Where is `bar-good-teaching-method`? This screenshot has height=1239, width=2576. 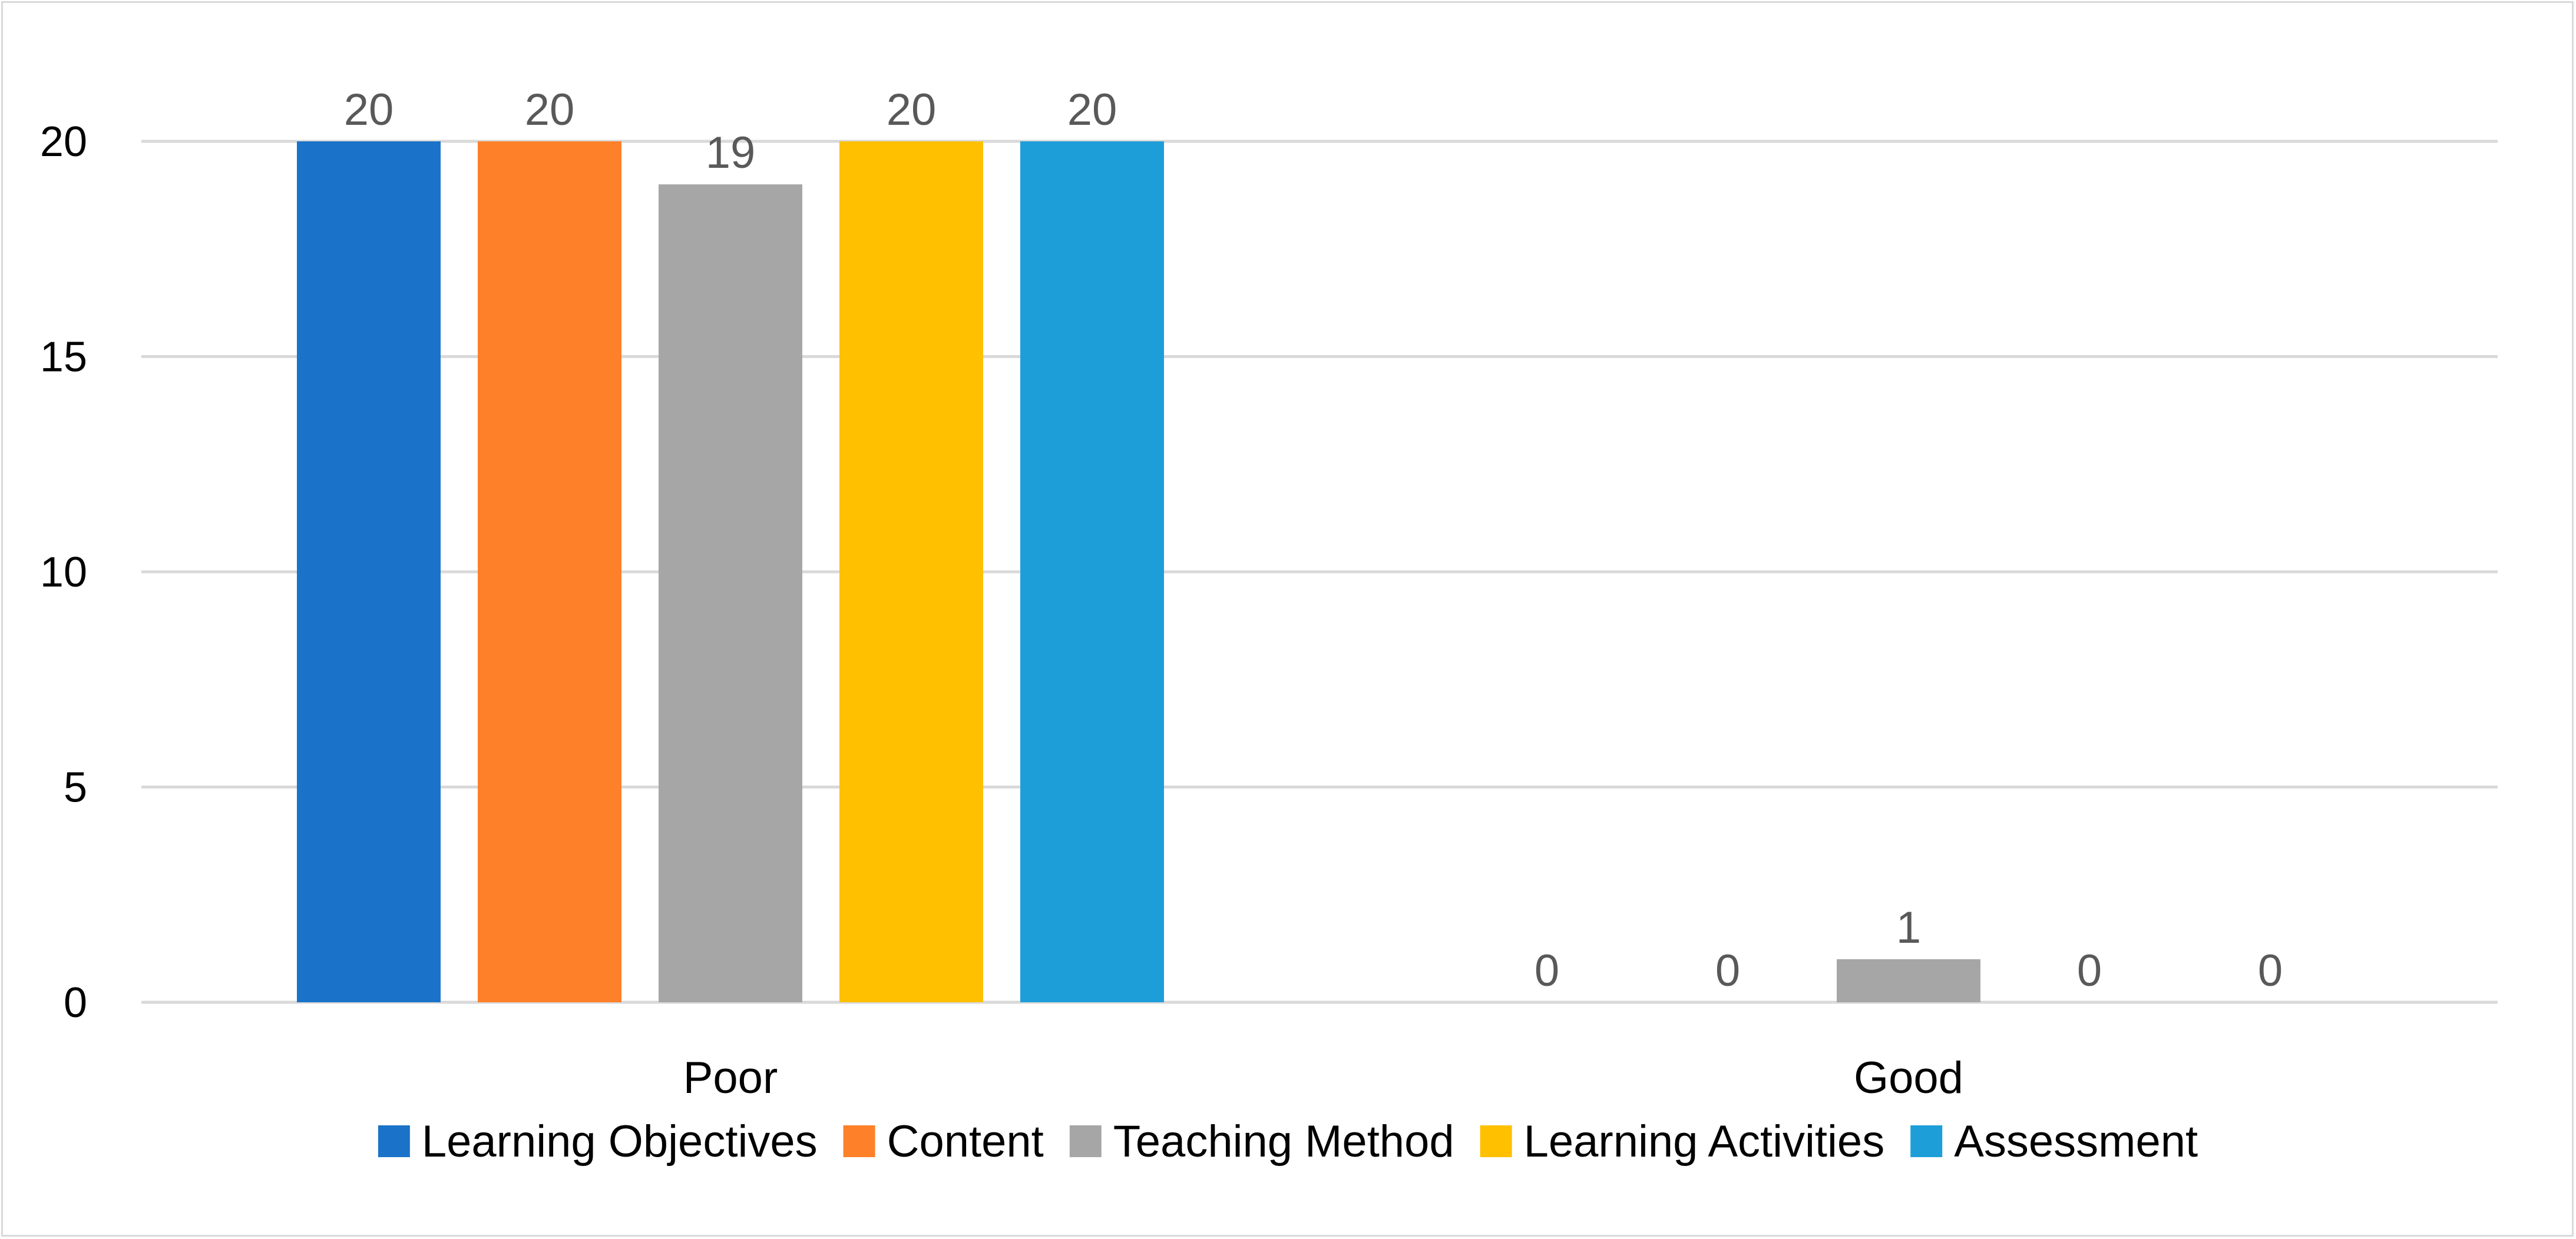 bar-good-teaching-method is located at coordinates (1908, 980).